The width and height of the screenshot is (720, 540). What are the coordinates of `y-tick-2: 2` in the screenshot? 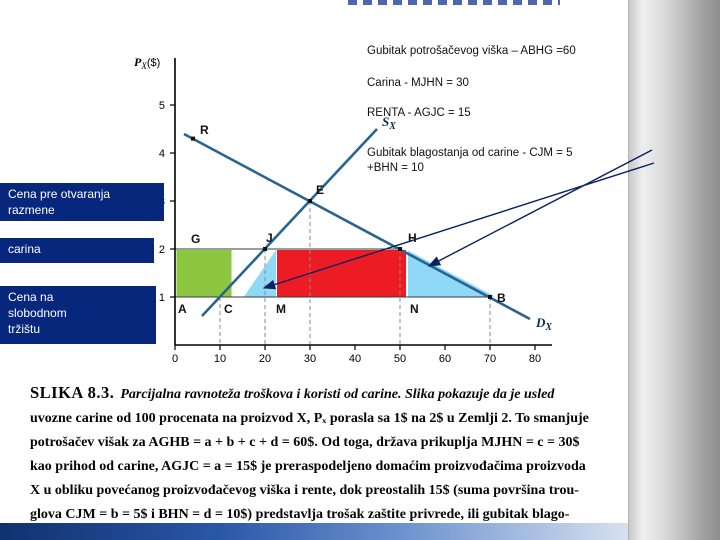 It's located at (162, 250).